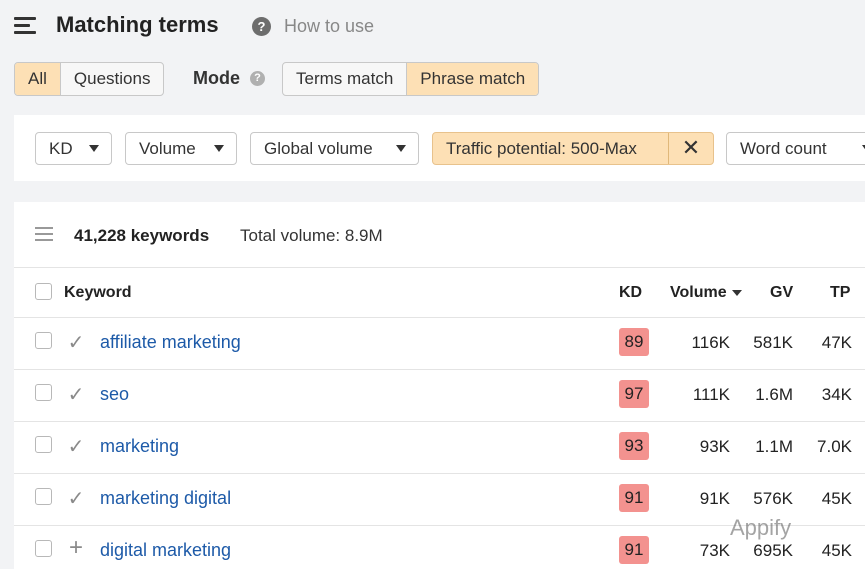 The image size is (865, 569). Describe the element at coordinates (25, 26) in the screenshot. I see `hamburger-menu-icon` at that location.